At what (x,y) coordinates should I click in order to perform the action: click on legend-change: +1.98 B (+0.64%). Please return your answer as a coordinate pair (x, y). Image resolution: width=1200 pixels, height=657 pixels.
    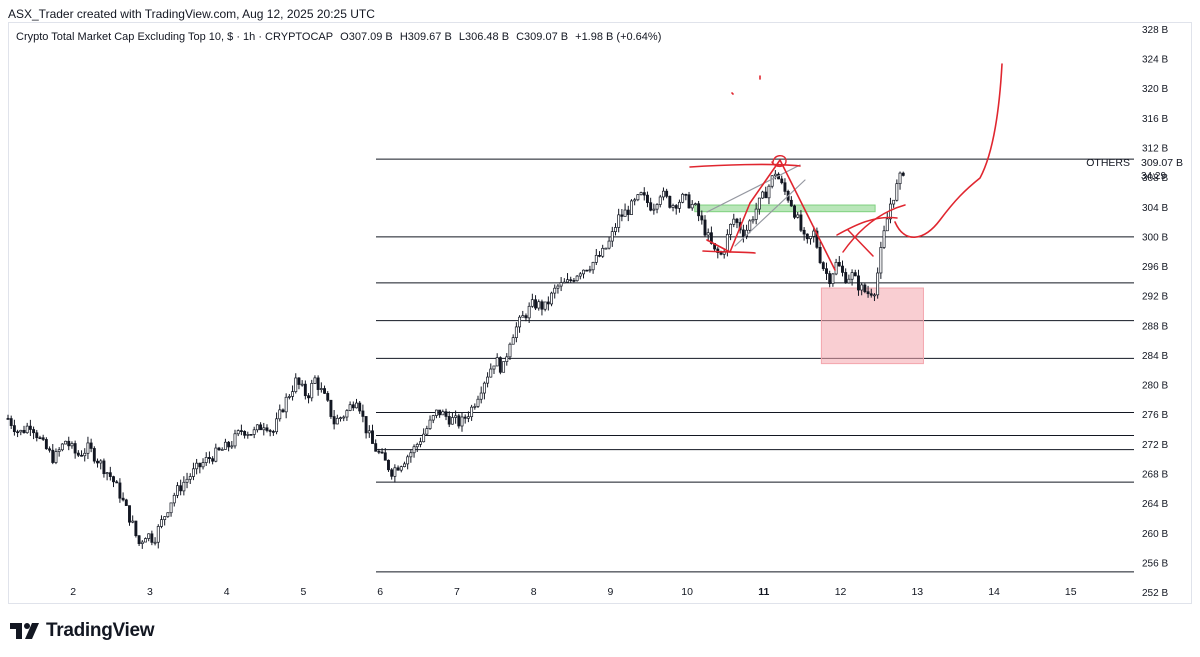
    Looking at the image, I should click on (618, 37).